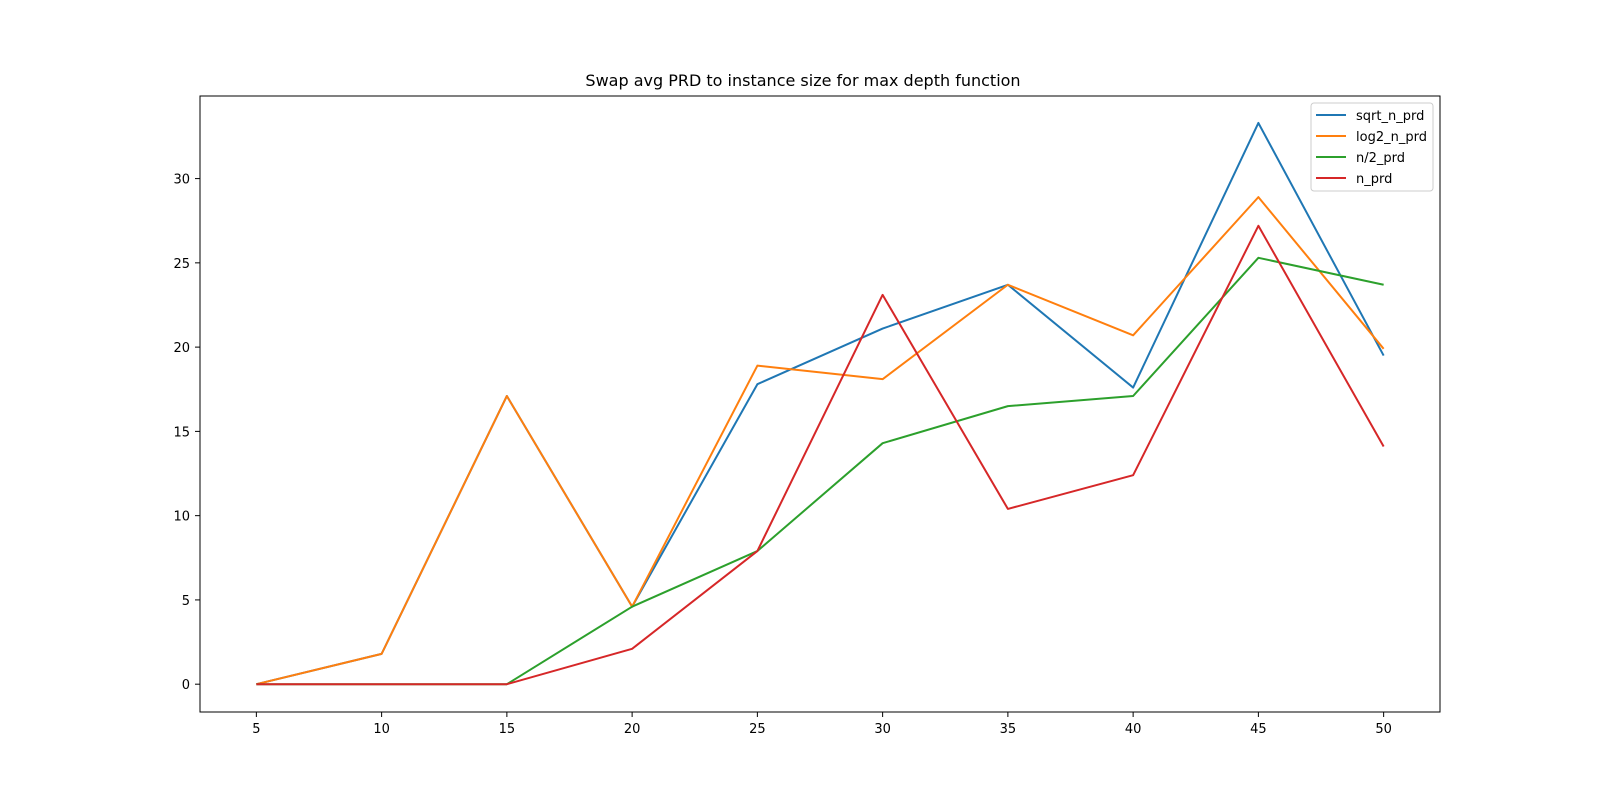  I want to click on legend-label: log2_n_prd, so click(1391, 137).